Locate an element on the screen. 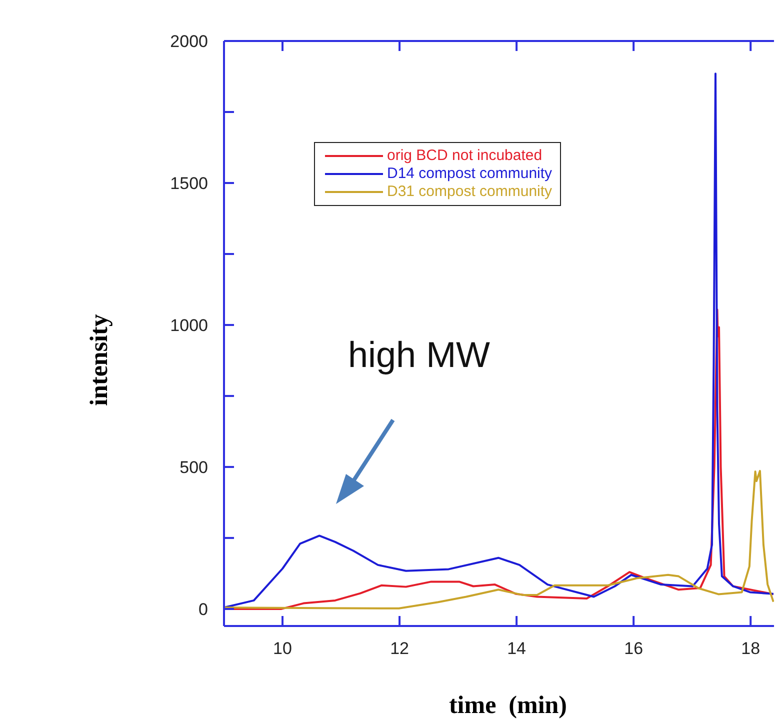 The image size is (775, 726). x-tick-label: 14 is located at coordinates (516, 648).